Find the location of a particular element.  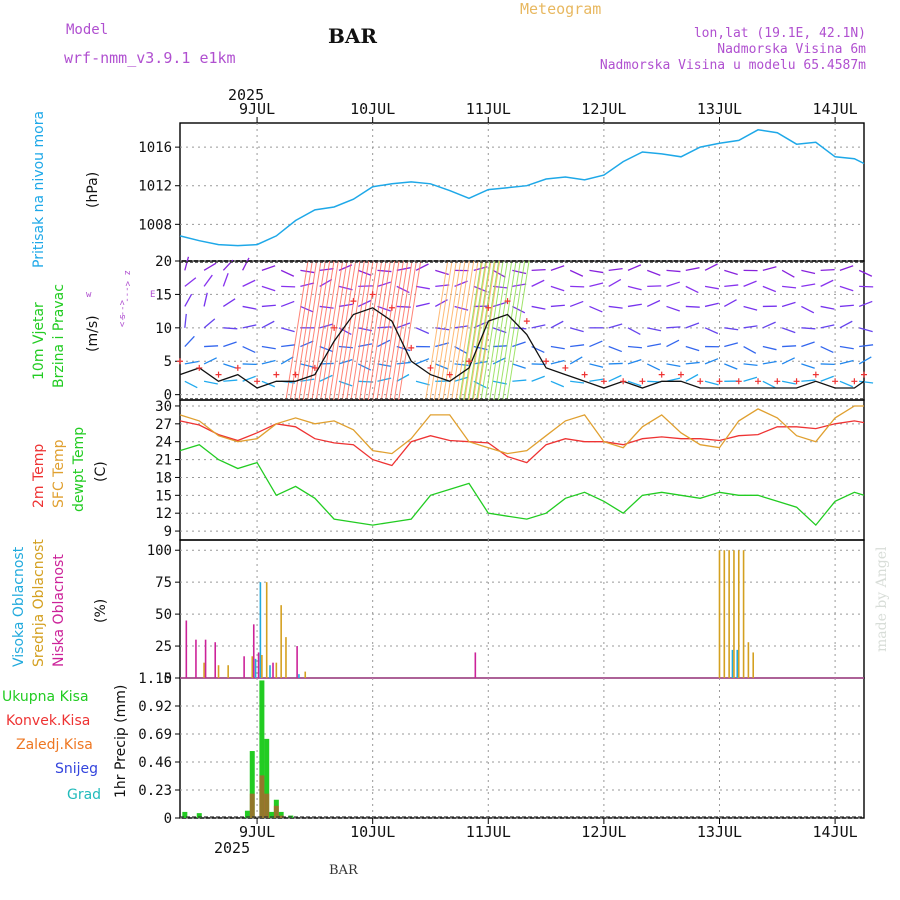

high-cloud-side-label: Visoka Oblacnost is located at coordinates (19, 606).